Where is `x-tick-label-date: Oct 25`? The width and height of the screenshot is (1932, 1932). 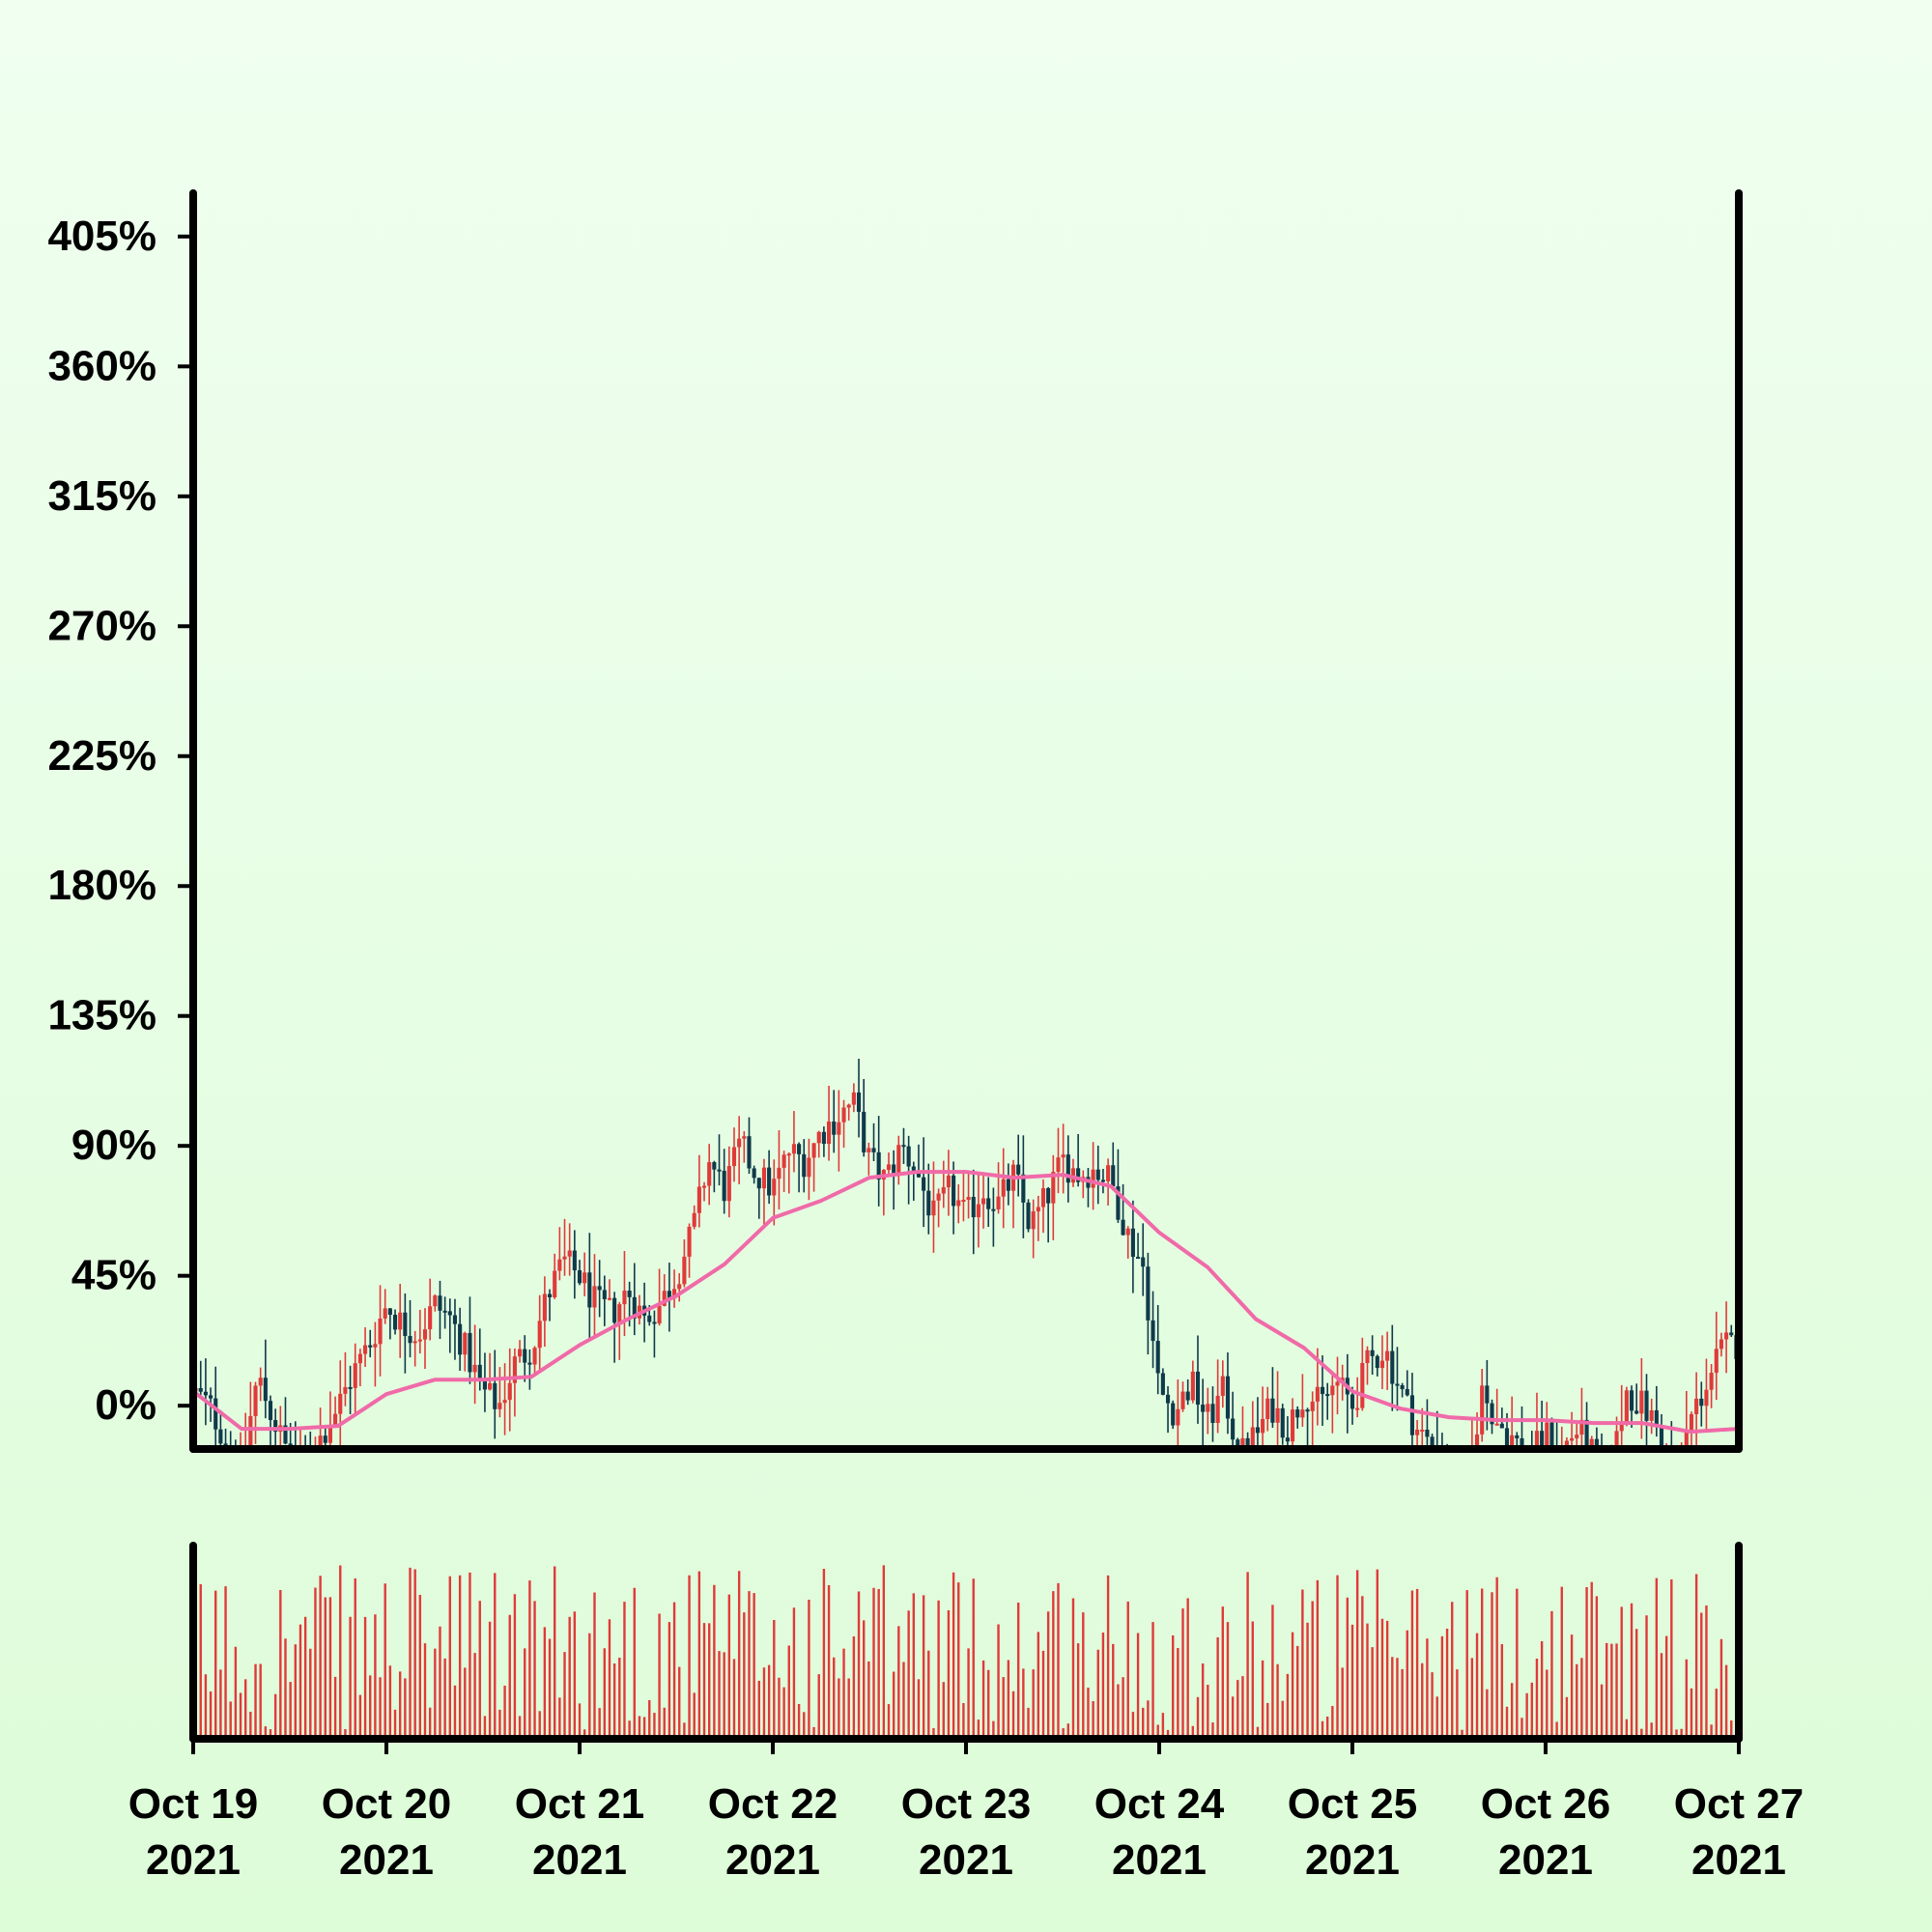
x-tick-label-date: Oct 25 is located at coordinates (1353, 1804).